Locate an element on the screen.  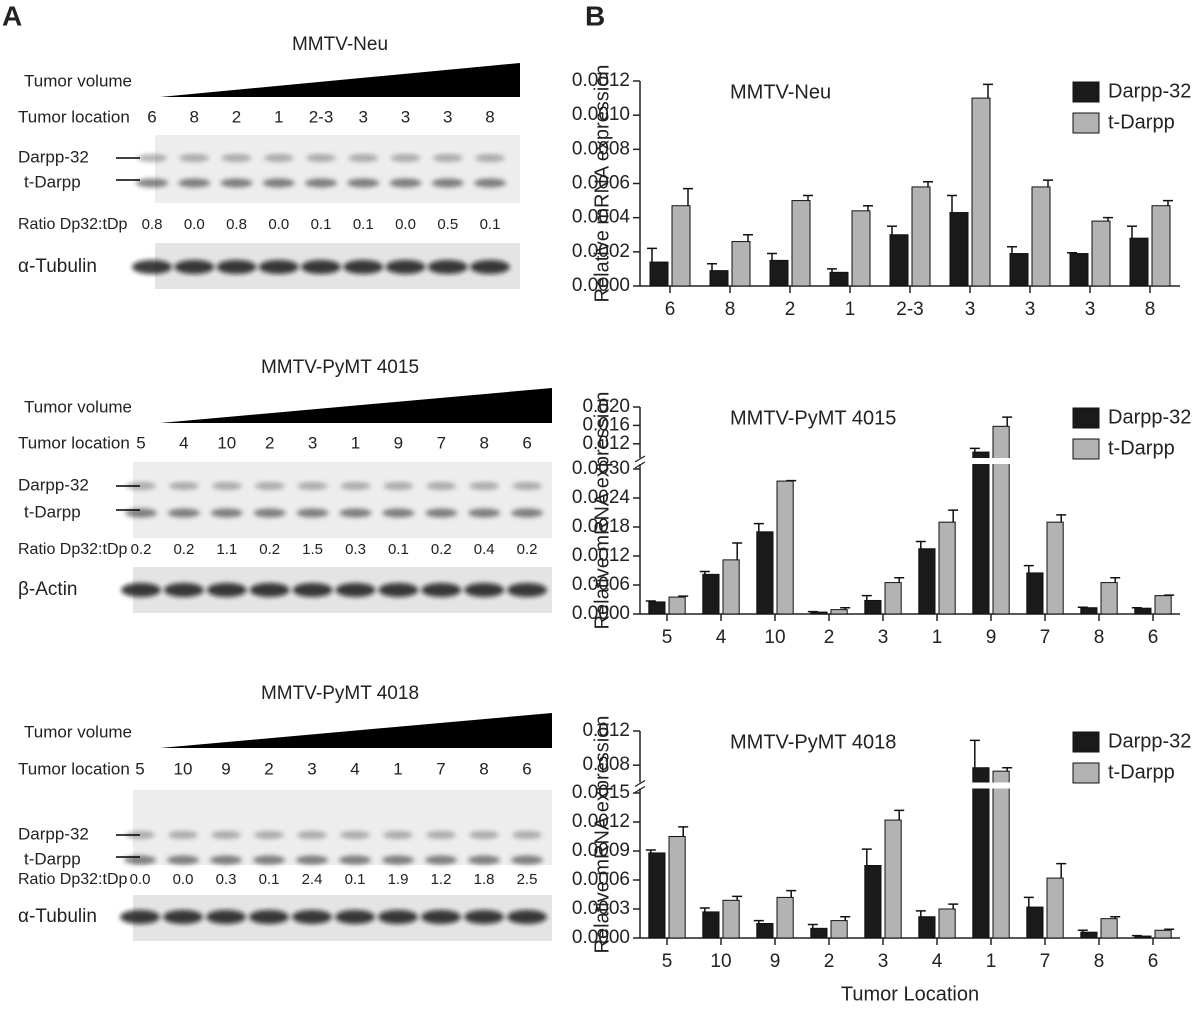
legend-label: Darpp-32 is located at coordinates (1149, 417).